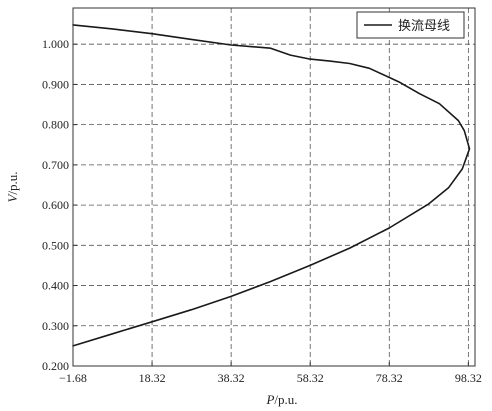 This screenshot has width=492, height=411. I want to click on x-axis-label: P/p.u., so click(281, 399).